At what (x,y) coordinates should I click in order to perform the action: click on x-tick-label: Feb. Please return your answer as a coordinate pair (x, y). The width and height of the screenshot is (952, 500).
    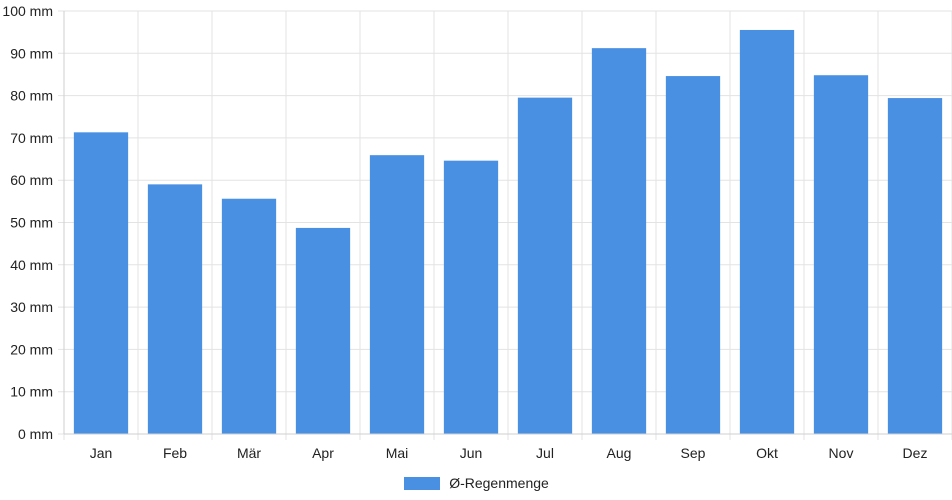
    Looking at the image, I should click on (175, 453).